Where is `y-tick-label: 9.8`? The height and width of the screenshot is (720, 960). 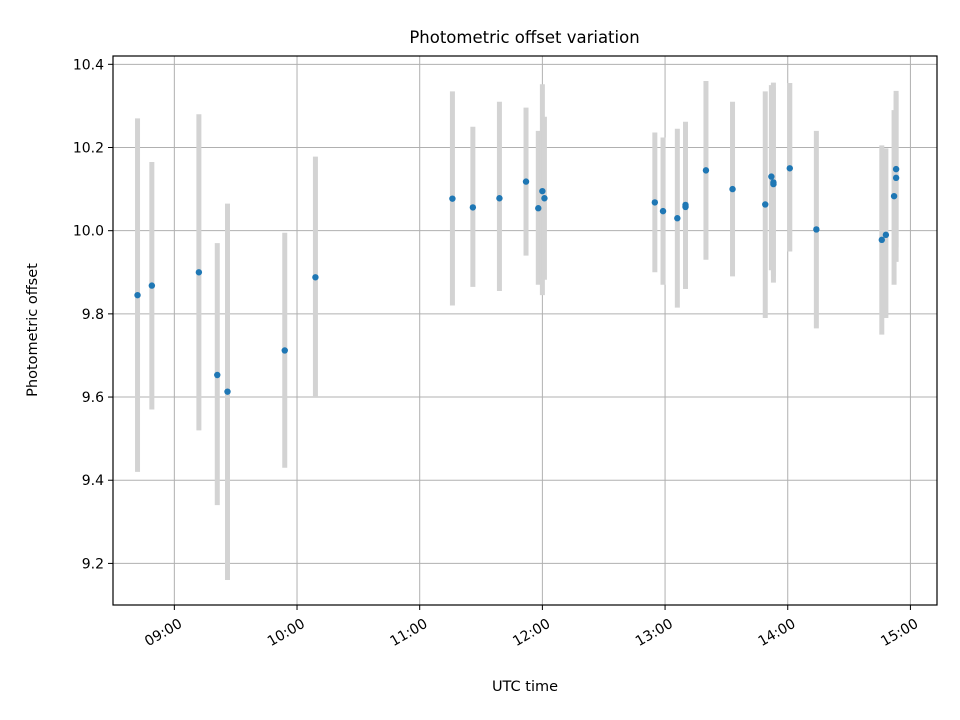
y-tick-label: 9.8 is located at coordinates (93, 315).